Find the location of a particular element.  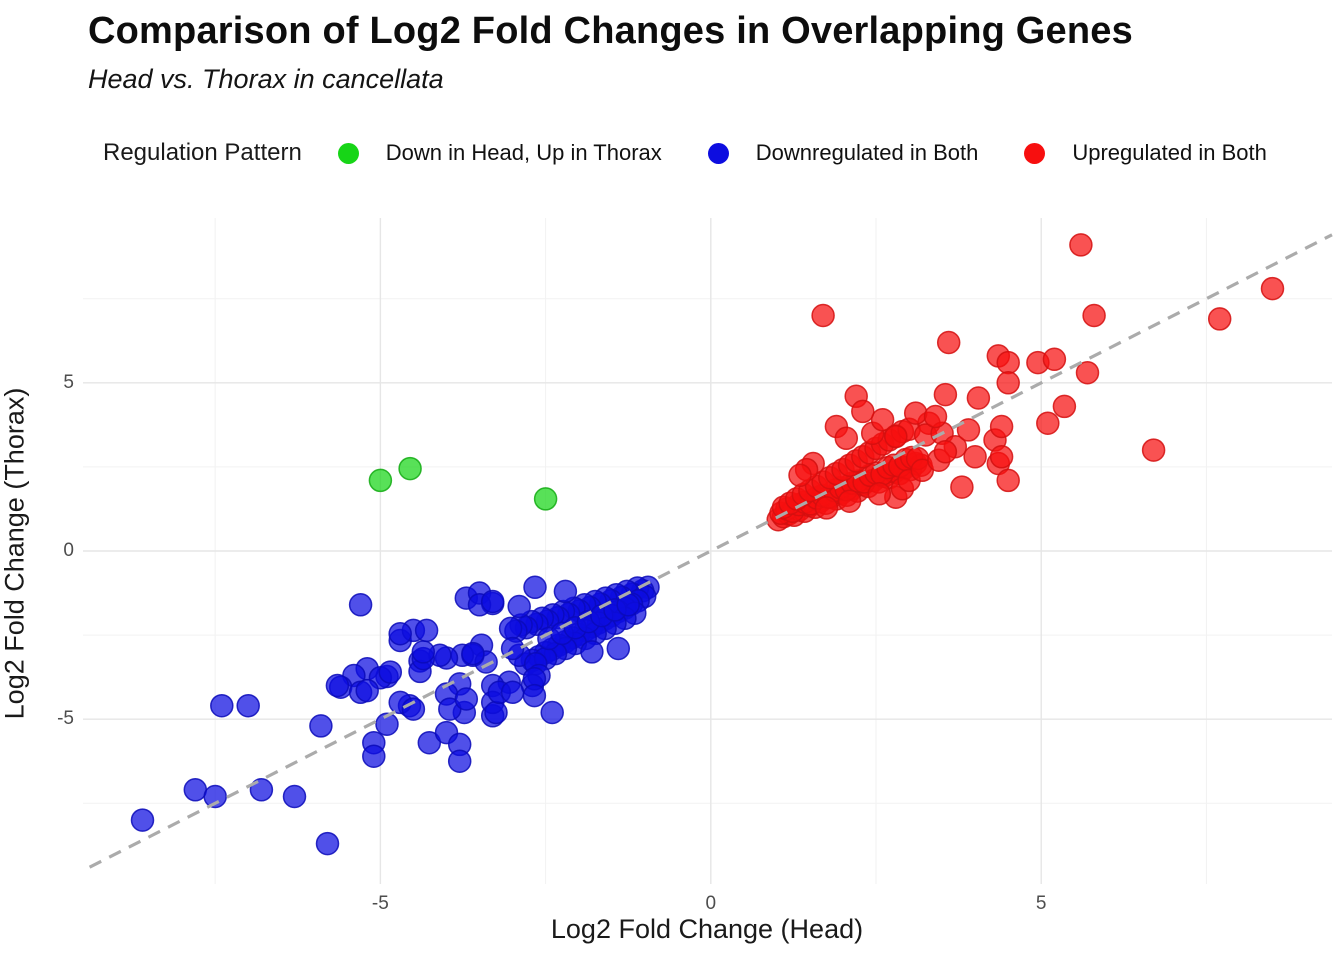

x-tick-label: 5 is located at coordinates (1041, 903).